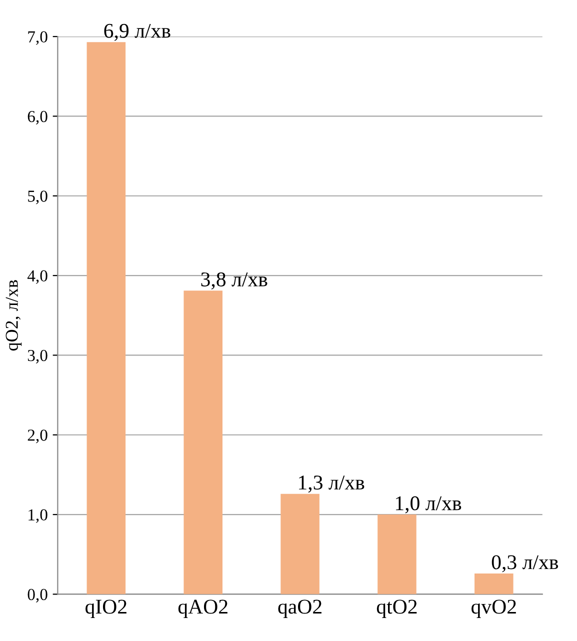  I want to click on x-tick-label: qaO2, so click(300, 609).